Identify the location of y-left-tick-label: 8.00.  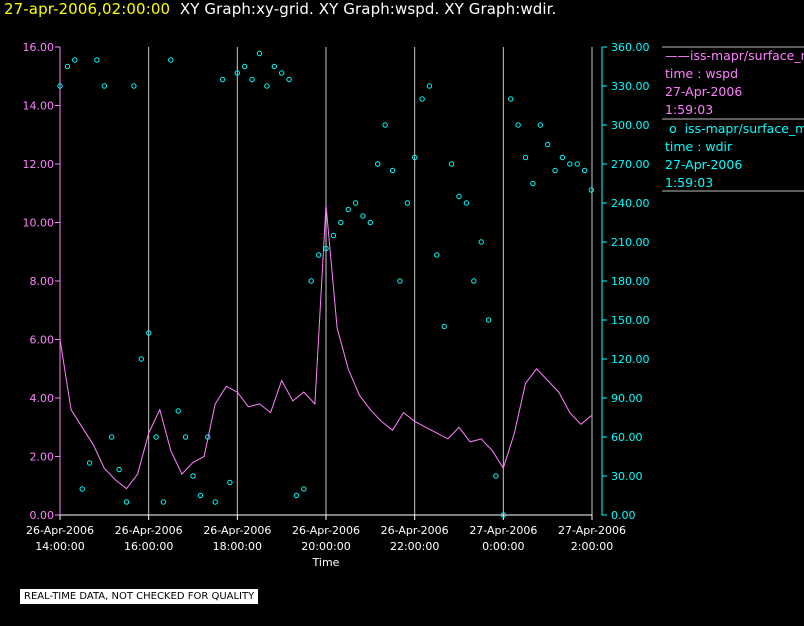
(42, 281).